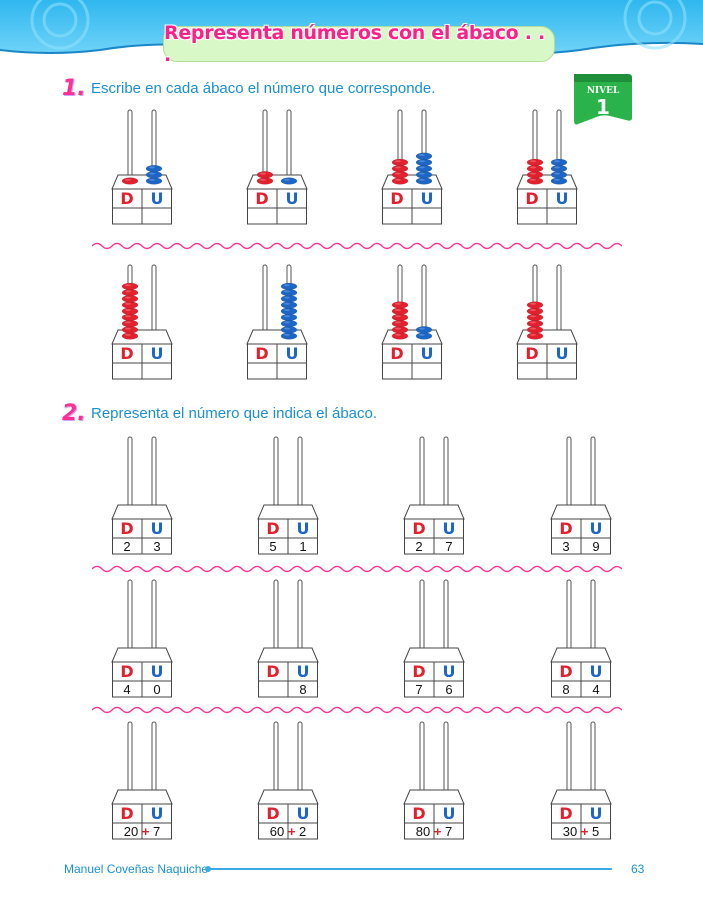  Describe the element at coordinates (277, 831) in the screenshot. I see `sum-tens: 60` at that location.